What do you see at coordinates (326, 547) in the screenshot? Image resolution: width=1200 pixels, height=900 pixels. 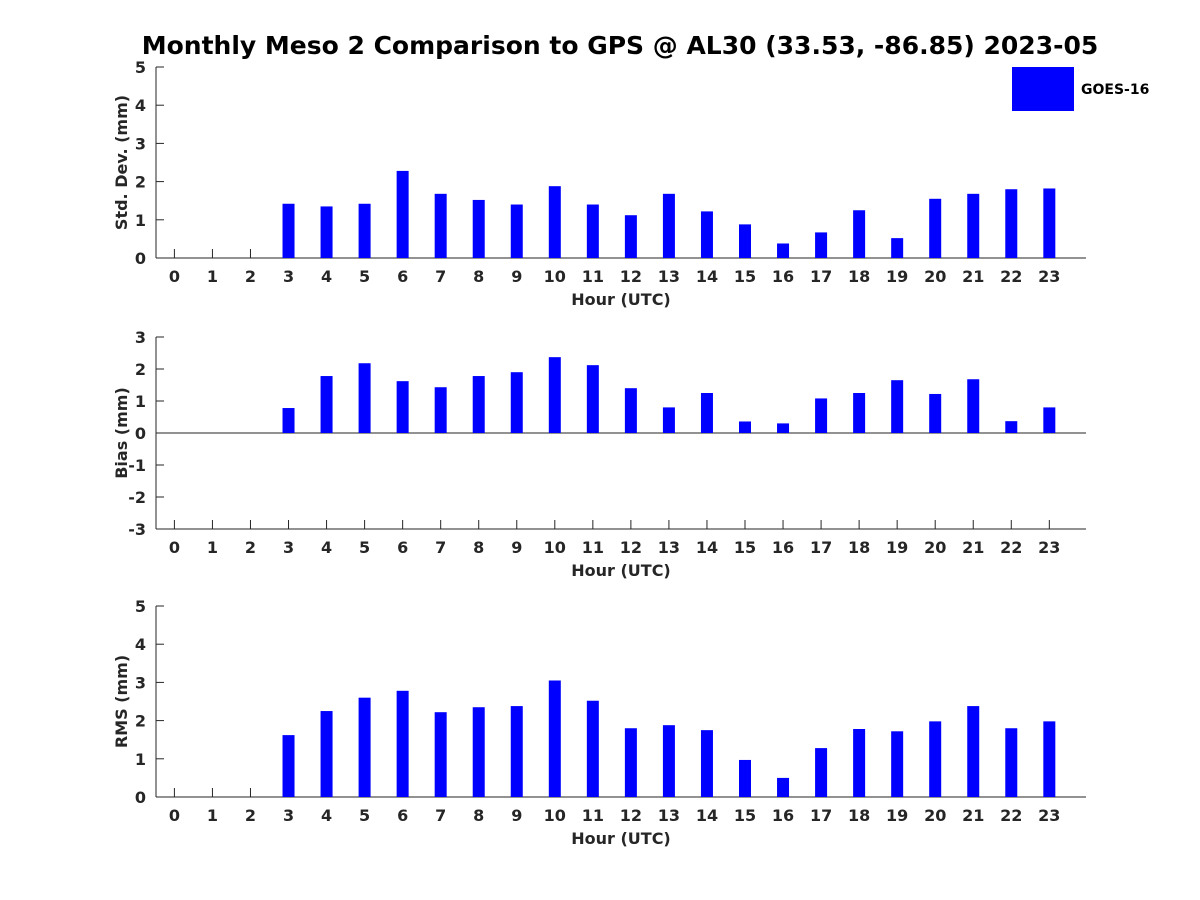 I see `x-tick-label: 4` at bounding box center [326, 547].